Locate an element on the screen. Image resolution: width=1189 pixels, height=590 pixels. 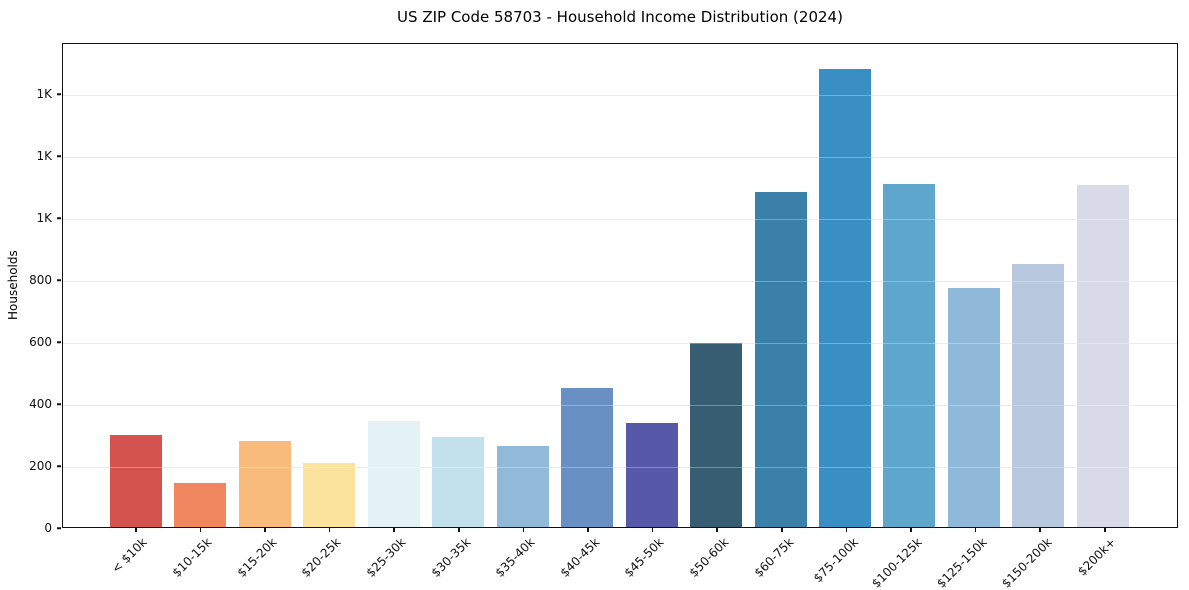
x-tick-label-3: $20-25k is located at coordinates (321, 557).